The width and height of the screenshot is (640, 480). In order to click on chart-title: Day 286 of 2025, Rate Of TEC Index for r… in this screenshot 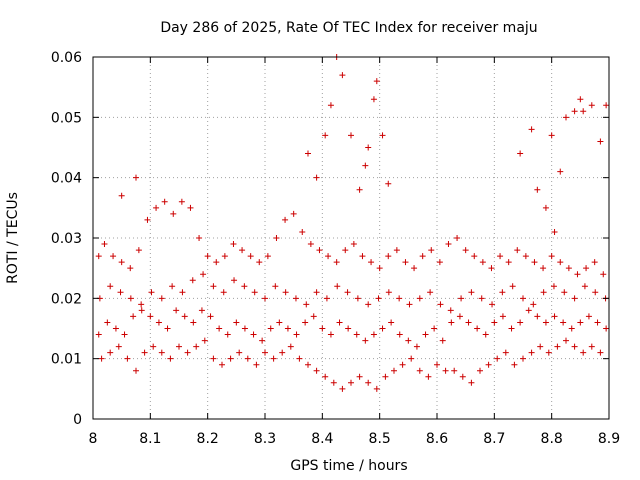, I will do `click(348, 28)`.